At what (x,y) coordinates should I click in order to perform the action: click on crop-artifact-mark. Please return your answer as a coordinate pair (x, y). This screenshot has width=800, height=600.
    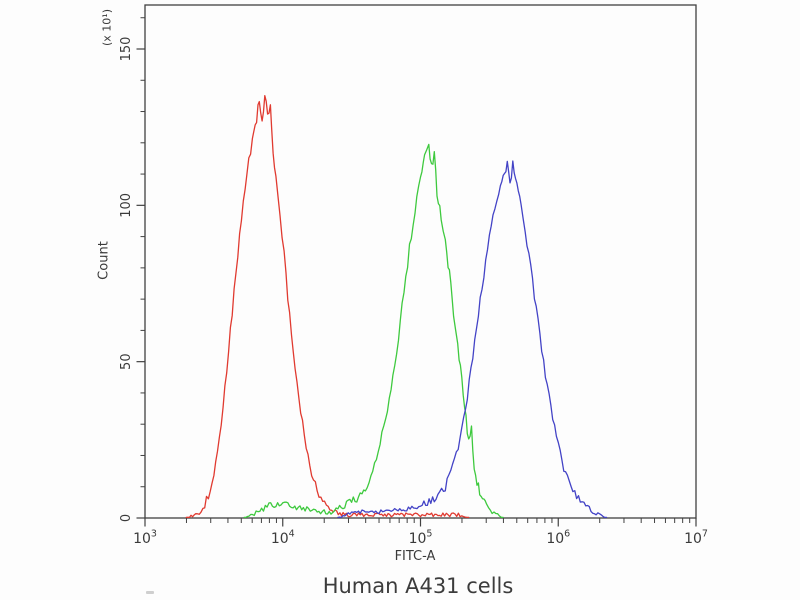
    Looking at the image, I should click on (150, 592).